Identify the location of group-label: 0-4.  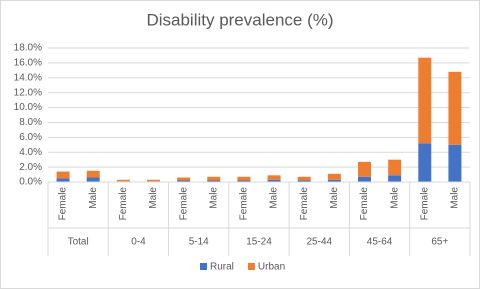
(138, 242).